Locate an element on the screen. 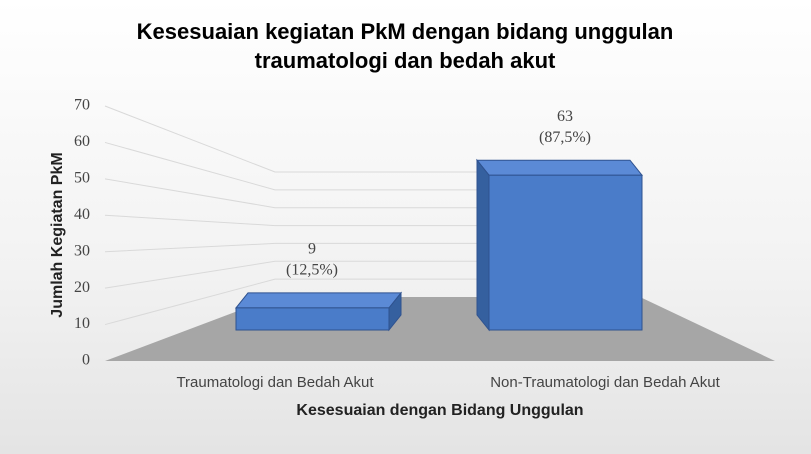 The width and height of the screenshot is (811, 454). data-label: 63 is located at coordinates (565, 116).